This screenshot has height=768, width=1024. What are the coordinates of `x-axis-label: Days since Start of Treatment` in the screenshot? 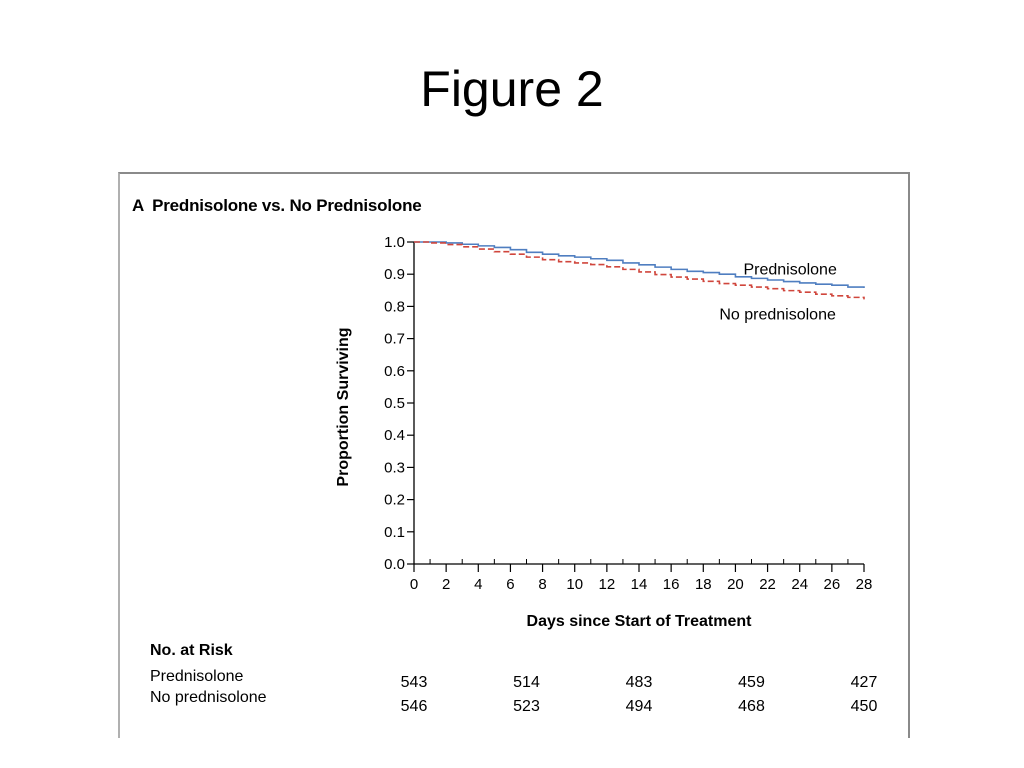 It's located at (640, 621).